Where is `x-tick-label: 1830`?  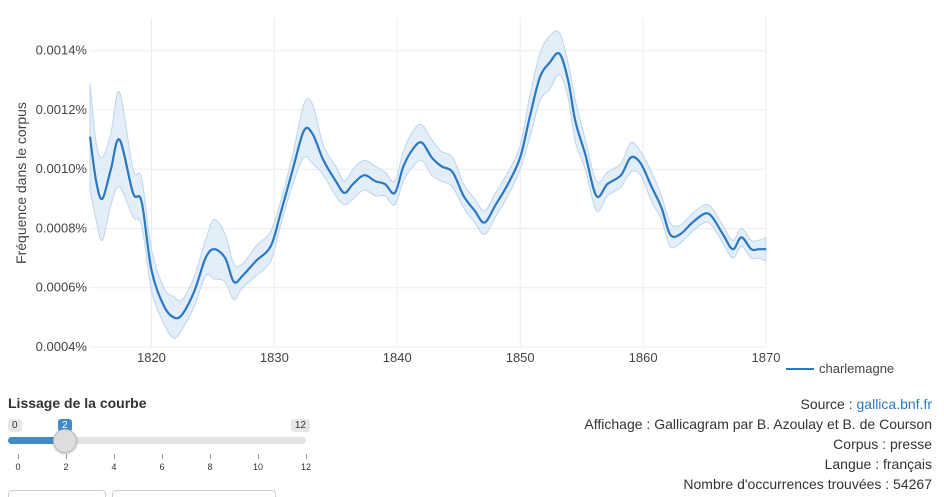
x-tick-label: 1830 is located at coordinates (274, 357).